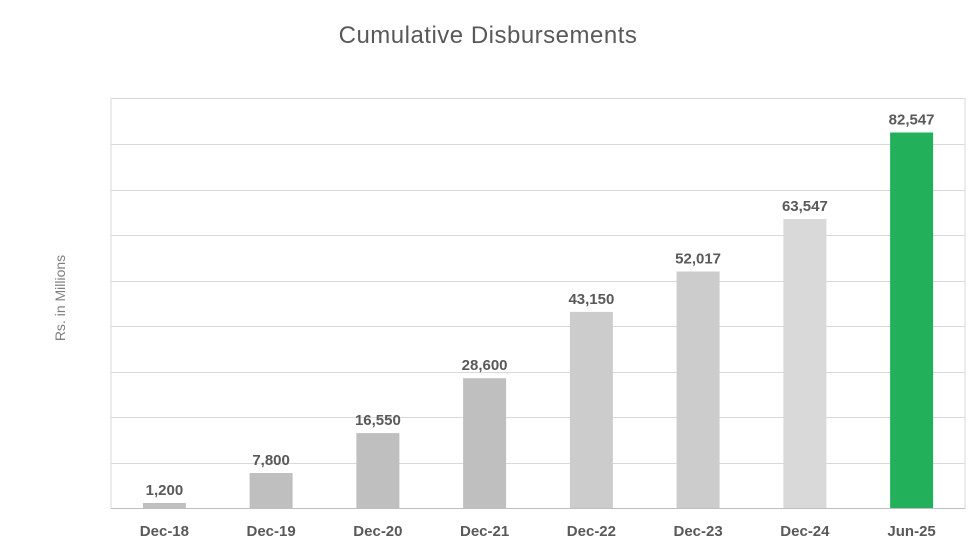 Image resolution: width=973 pixels, height=559 pixels. I want to click on category-label: Dec-22, so click(591, 531).